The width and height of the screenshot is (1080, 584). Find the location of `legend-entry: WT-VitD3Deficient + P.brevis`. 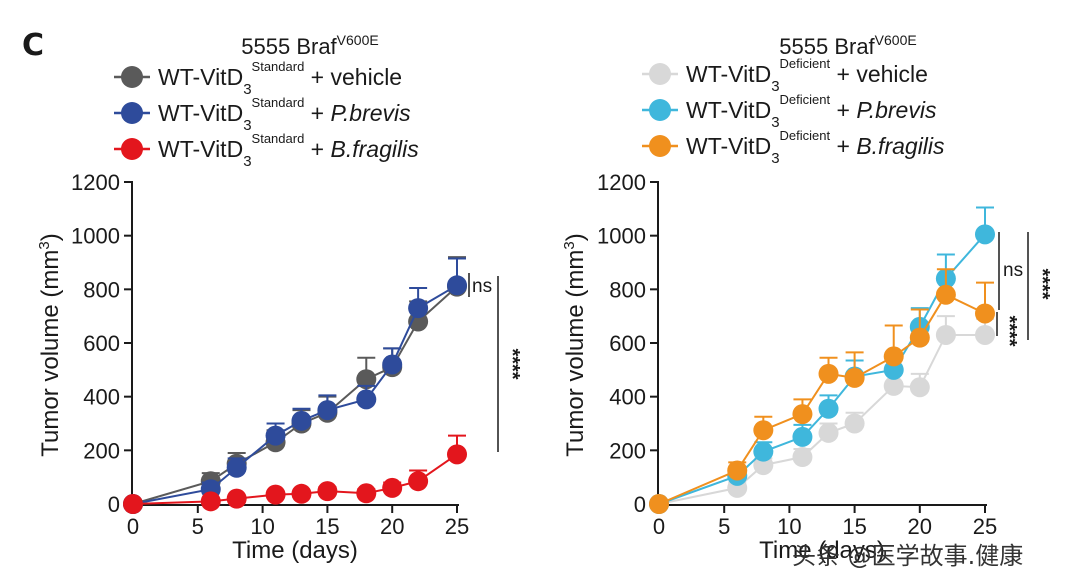

legend-entry: WT-VitD3Deficient + P.brevis is located at coordinates (789, 111).